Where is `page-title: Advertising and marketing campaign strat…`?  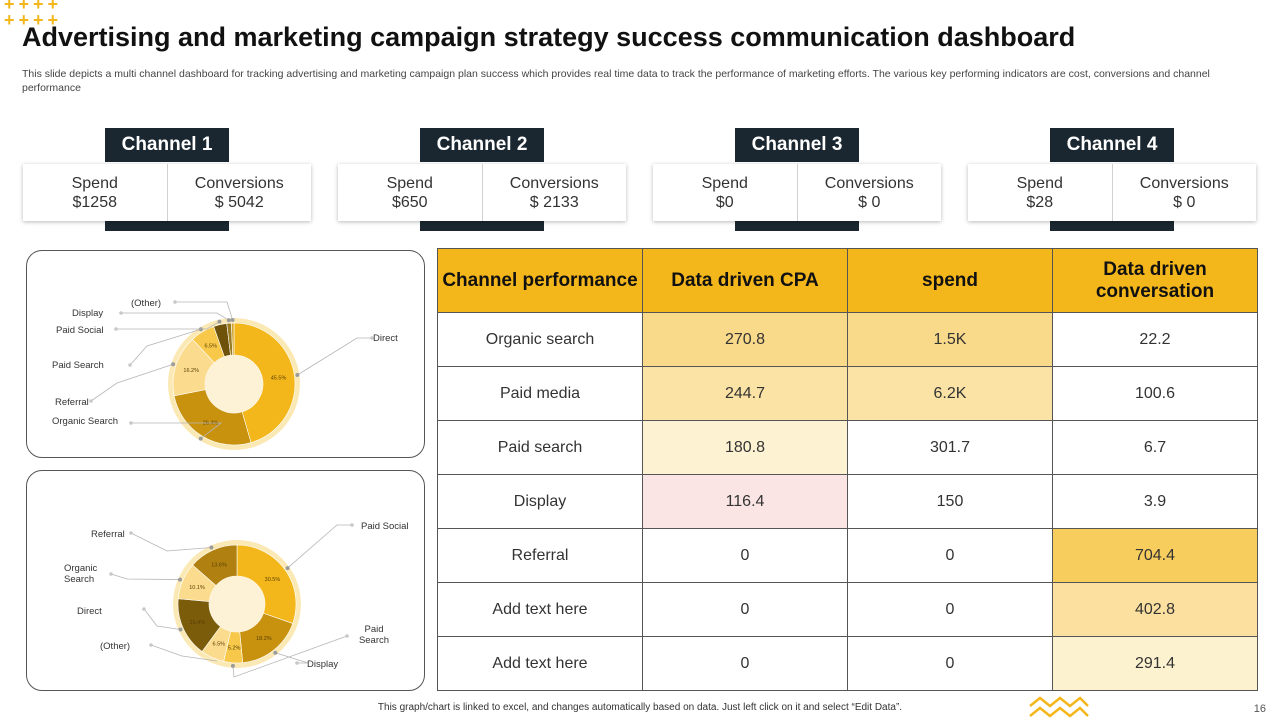
page-title: Advertising and marketing campaign strat… is located at coordinates (549, 37).